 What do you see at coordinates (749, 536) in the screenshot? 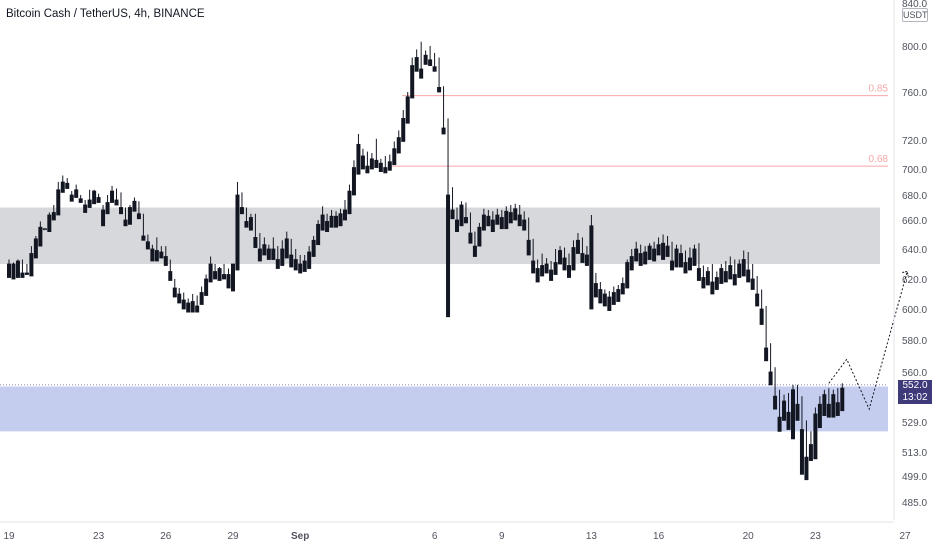
I see `x-tick-label: 20` at bounding box center [749, 536].